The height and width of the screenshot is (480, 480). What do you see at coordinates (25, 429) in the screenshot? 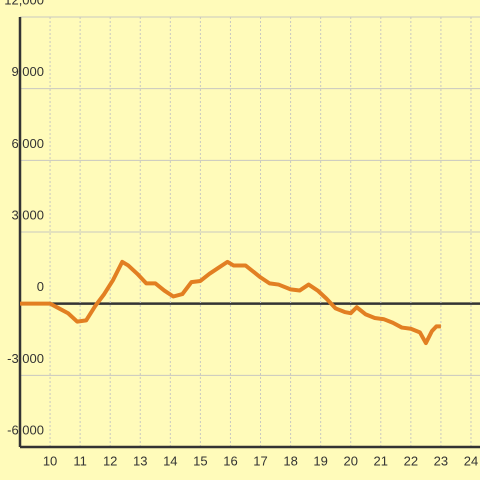
I see `y-tick-label: -6,000` at bounding box center [25, 429].